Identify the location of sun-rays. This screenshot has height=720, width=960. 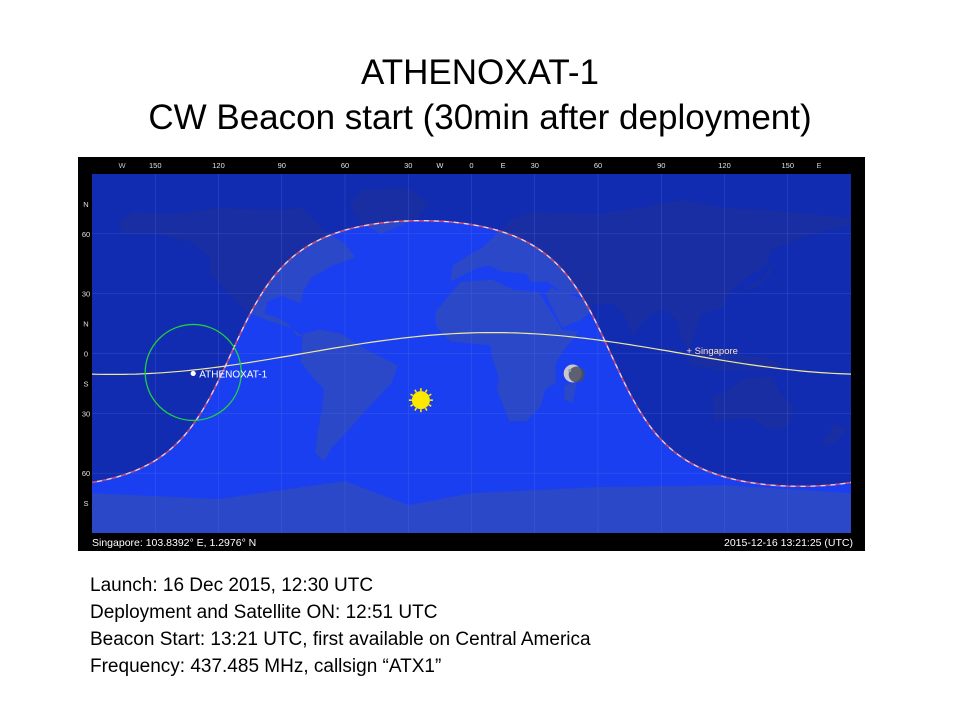
(420, 400).